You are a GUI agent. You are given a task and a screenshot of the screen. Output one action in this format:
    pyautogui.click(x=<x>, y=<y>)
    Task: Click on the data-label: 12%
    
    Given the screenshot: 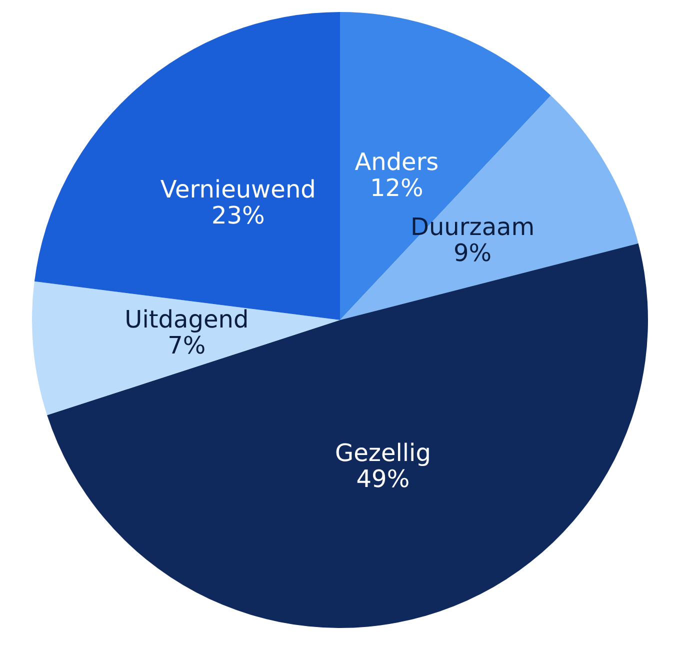 What is the action you would take?
    pyautogui.click(x=397, y=188)
    